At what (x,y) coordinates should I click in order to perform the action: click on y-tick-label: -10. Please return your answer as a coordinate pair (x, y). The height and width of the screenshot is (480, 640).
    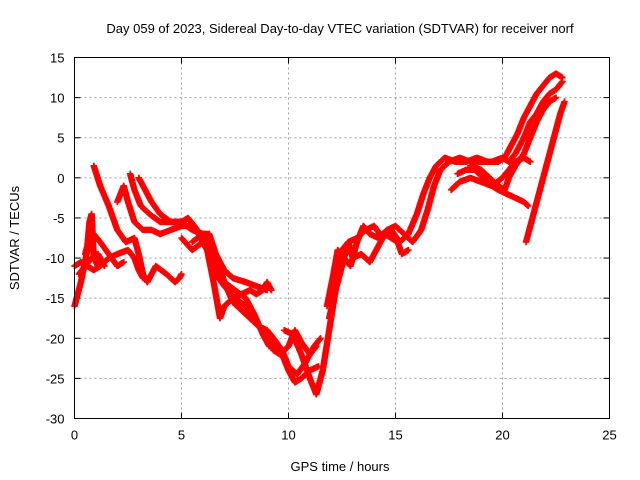
    Looking at the image, I should click on (55, 258).